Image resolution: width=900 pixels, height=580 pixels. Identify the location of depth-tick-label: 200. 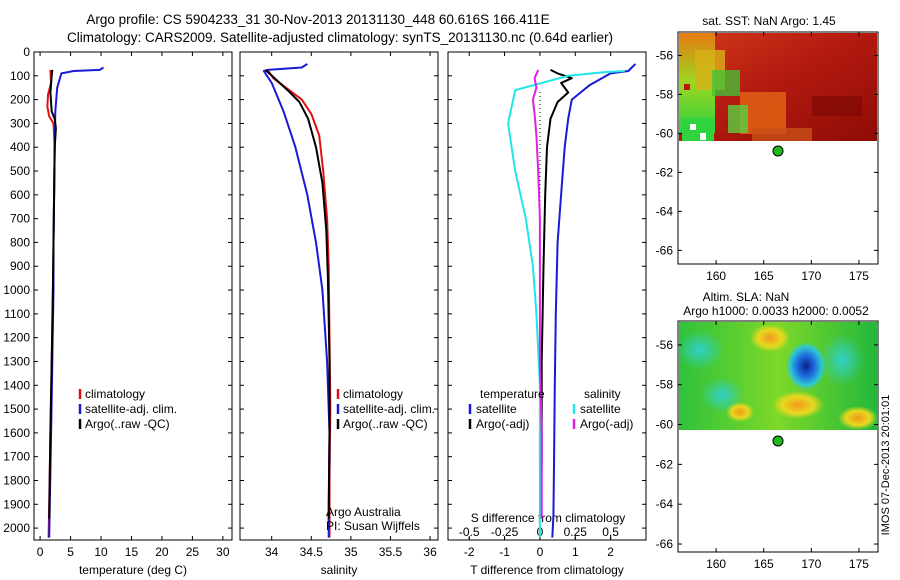
(20, 100).